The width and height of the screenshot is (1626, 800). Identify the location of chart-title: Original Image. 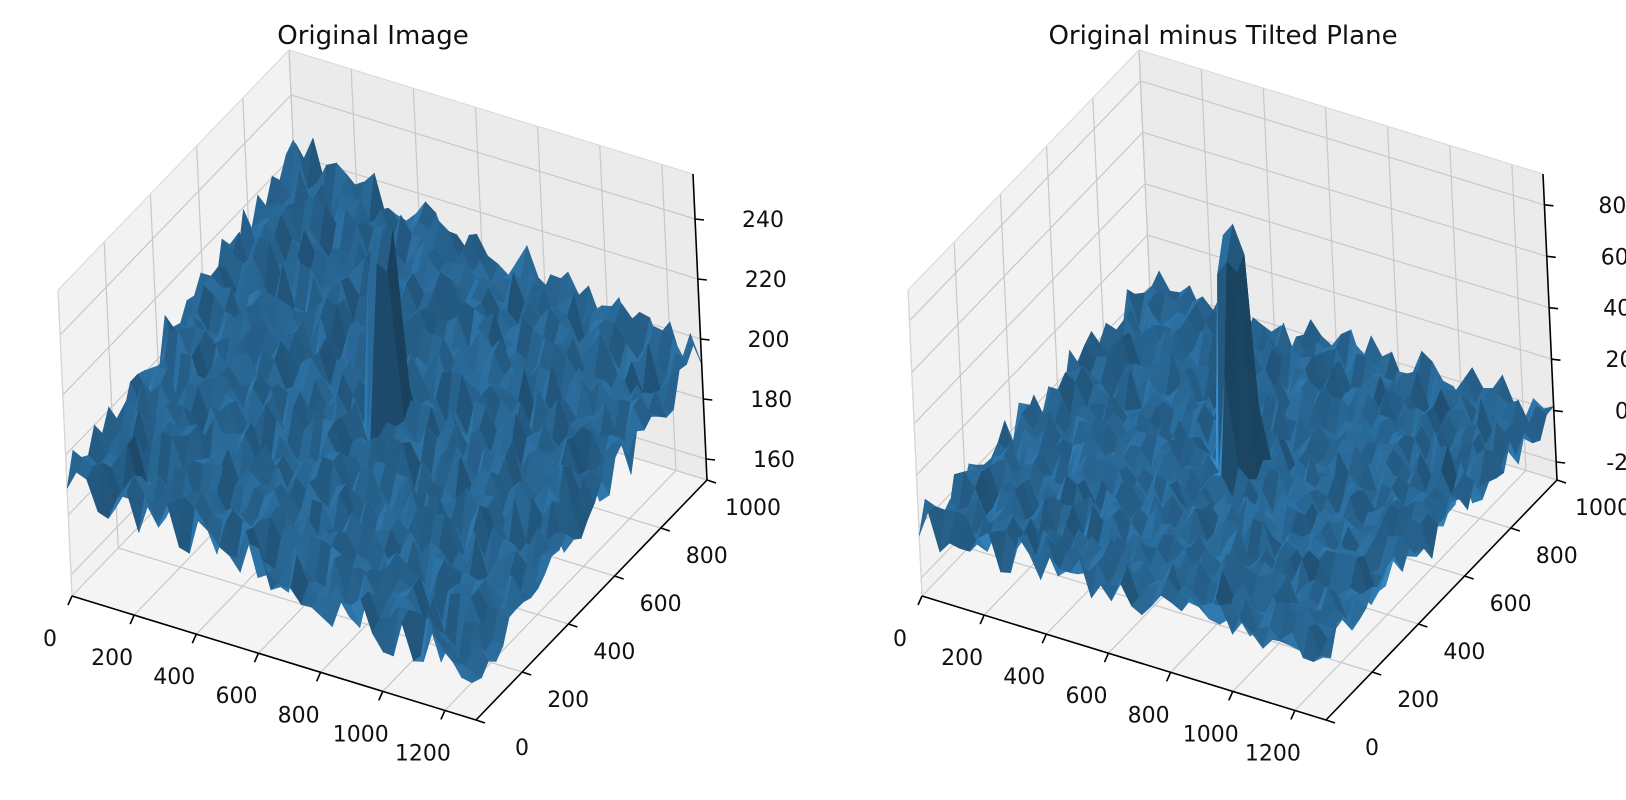
(372, 36).